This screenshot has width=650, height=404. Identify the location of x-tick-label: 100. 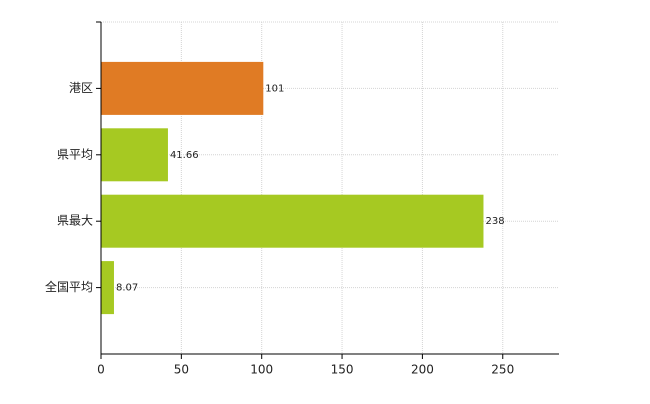
(261, 370).